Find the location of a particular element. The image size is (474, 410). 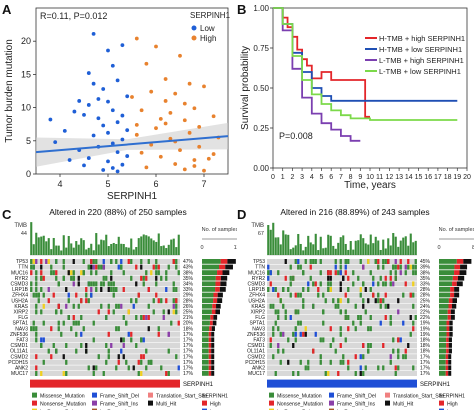

panel-letter-d: D is located at coordinates (242, 214).